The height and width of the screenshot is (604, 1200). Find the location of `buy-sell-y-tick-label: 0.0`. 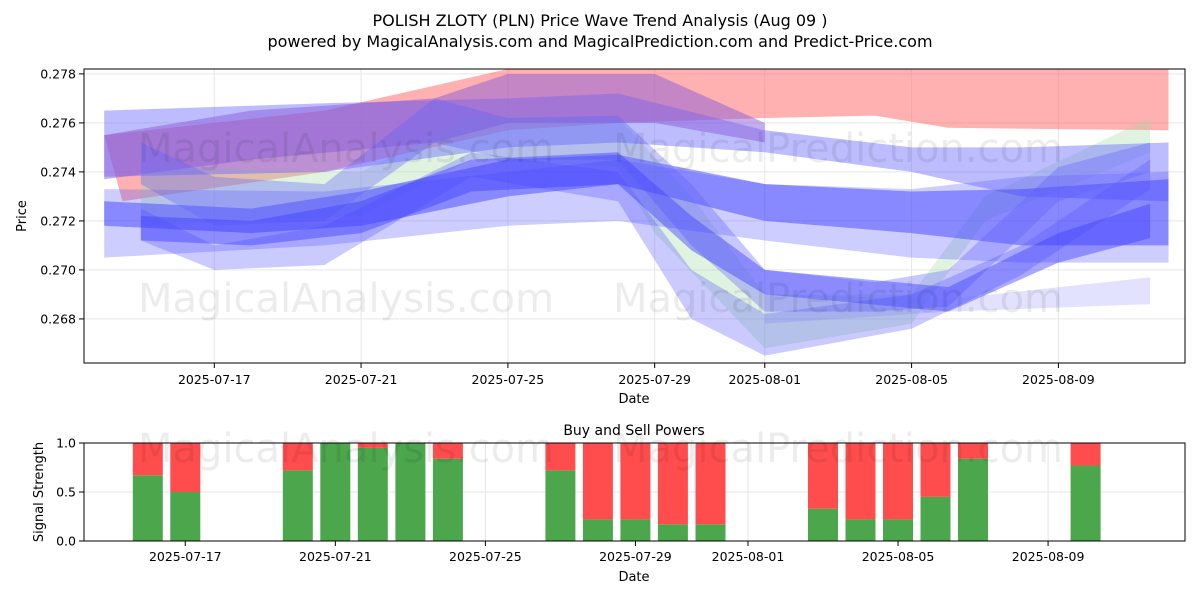

buy-sell-y-tick-label: 0.0 is located at coordinates (66, 541).